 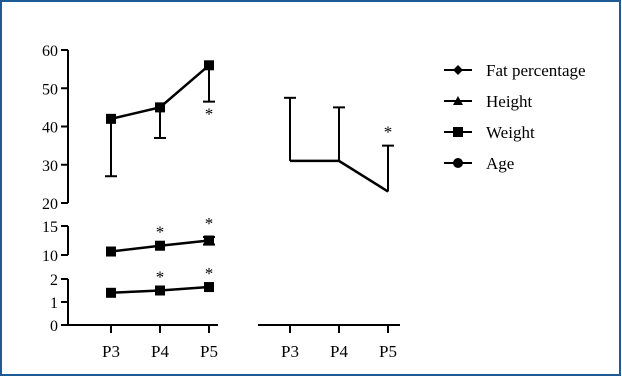 I want to click on y-tick-label: 40, so click(x=50, y=128).